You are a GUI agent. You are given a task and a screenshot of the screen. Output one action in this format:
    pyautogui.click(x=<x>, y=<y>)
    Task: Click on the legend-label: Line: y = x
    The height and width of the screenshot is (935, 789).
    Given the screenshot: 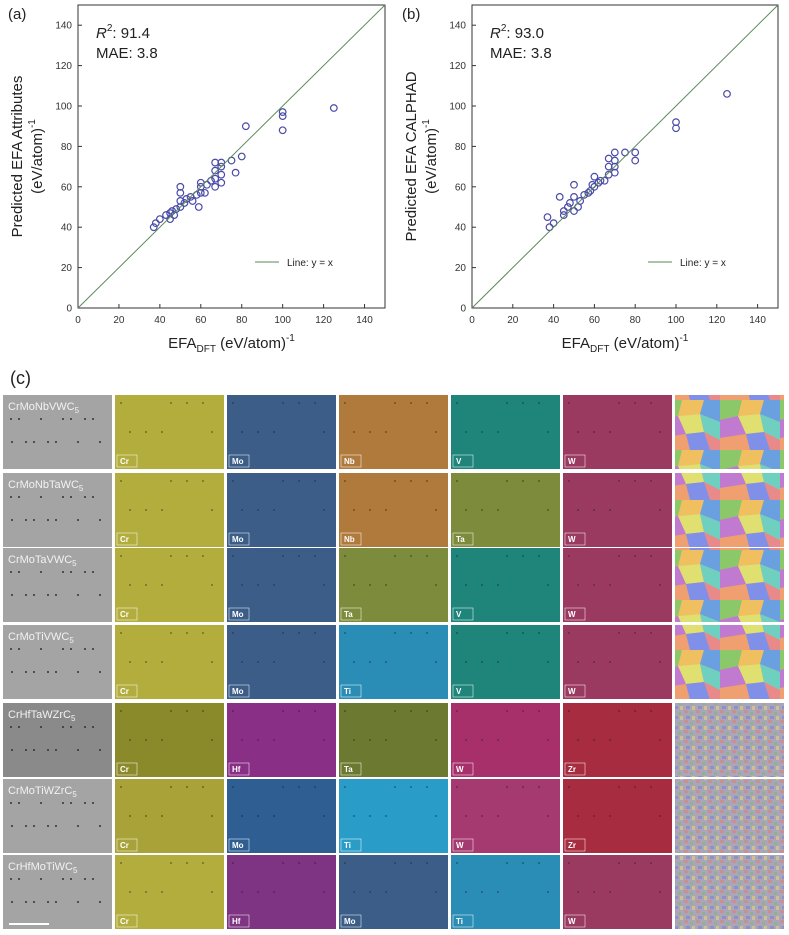 What is the action you would take?
    pyautogui.click(x=703, y=263)
    